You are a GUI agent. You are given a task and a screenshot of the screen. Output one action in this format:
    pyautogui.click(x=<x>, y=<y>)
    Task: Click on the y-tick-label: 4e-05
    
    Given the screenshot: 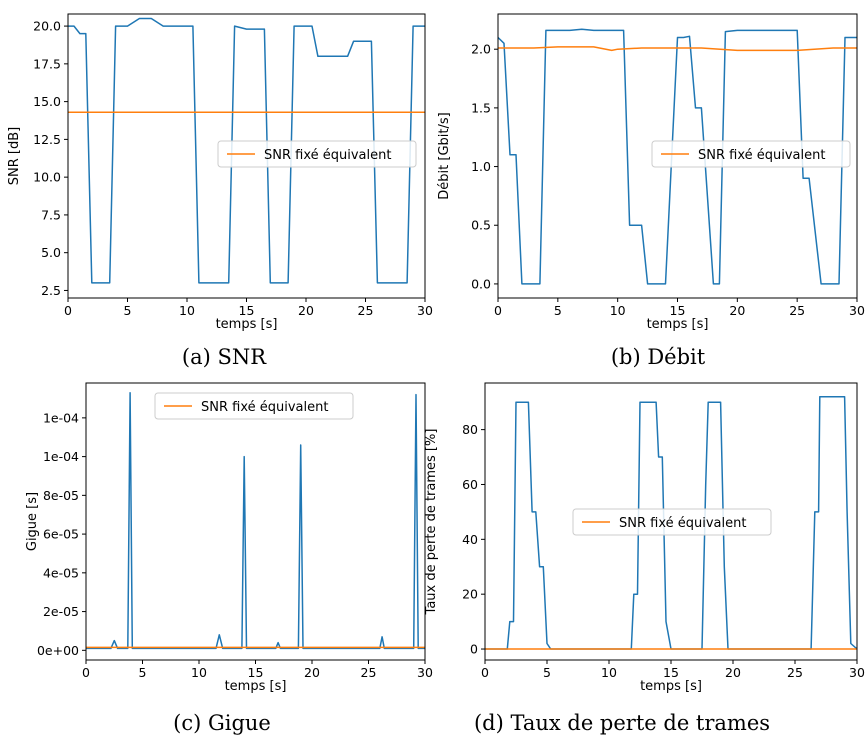 What is the action you would take?
    pyautogui.click(x=61, y=572)
    